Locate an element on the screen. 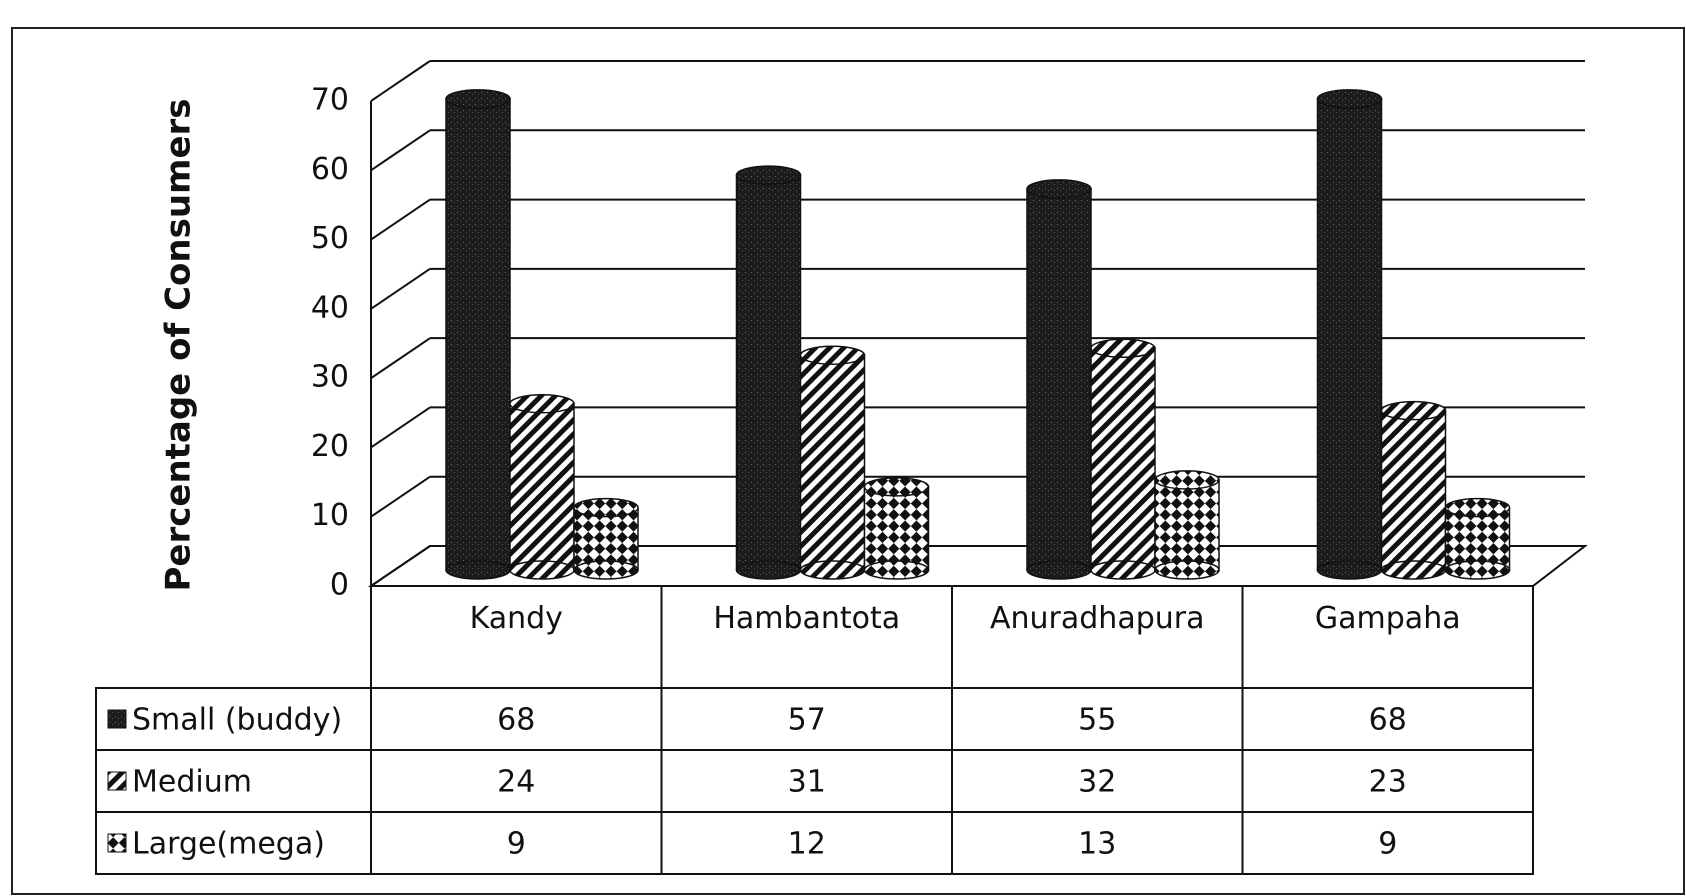 The image size is (1686, 896). x-tick-label: Gampaha is located at coordinates (1387, 618).